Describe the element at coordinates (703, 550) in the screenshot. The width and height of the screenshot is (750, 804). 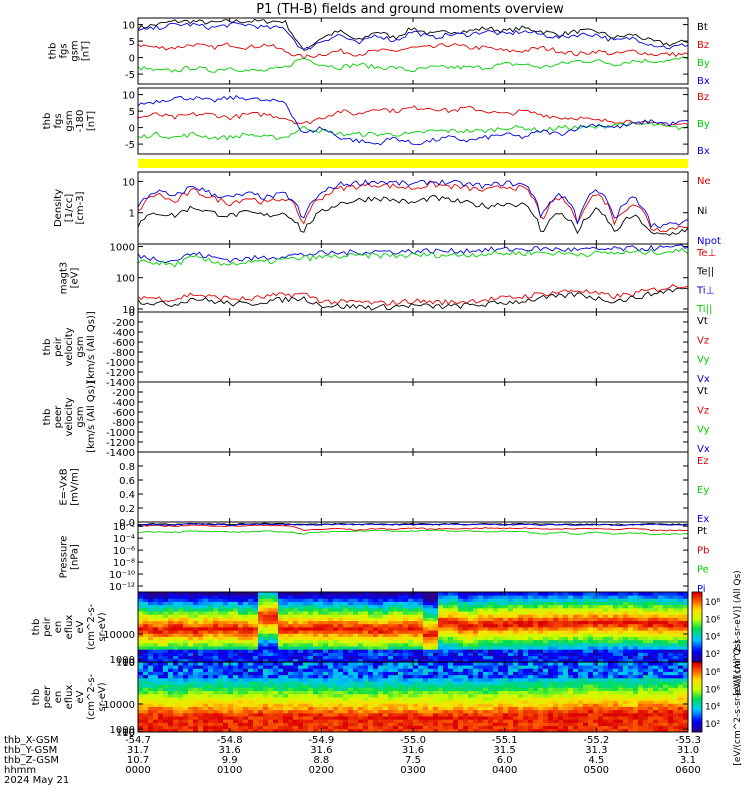
I see `legend-label-Pb: Pb` at that location.